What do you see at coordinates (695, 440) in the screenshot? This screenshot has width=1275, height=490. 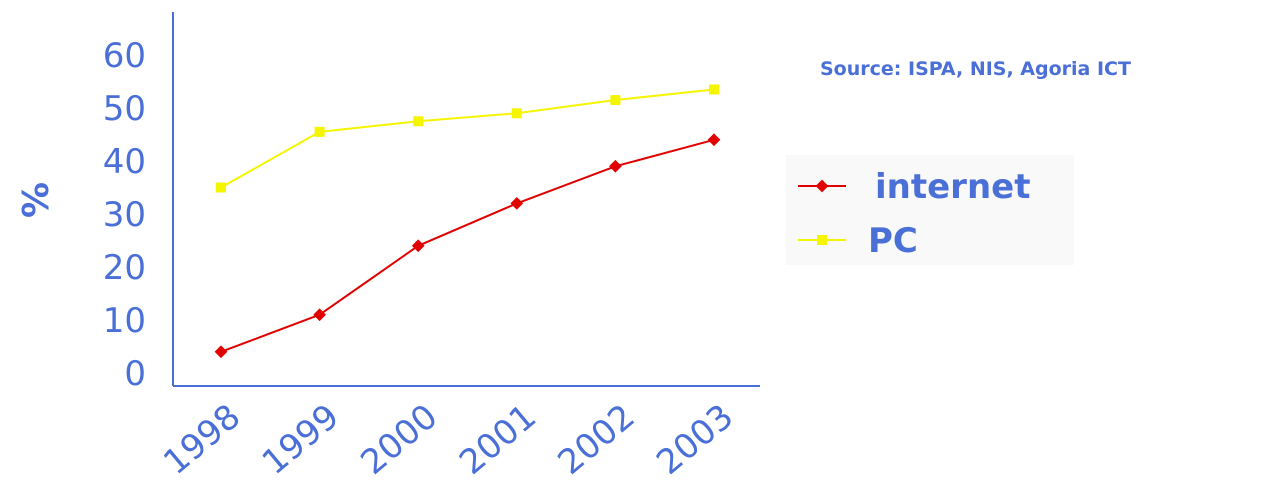 I see `x-tick-label: 2003` at bounding box center [695, 440].